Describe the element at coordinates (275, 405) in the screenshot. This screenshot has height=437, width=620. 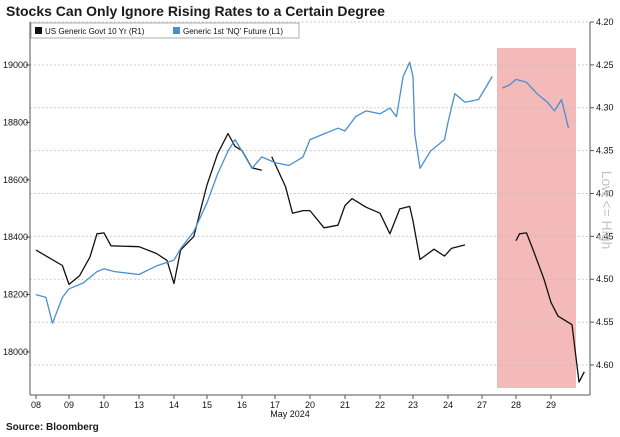
I see `x-axis-tick-label: 17` at that location.